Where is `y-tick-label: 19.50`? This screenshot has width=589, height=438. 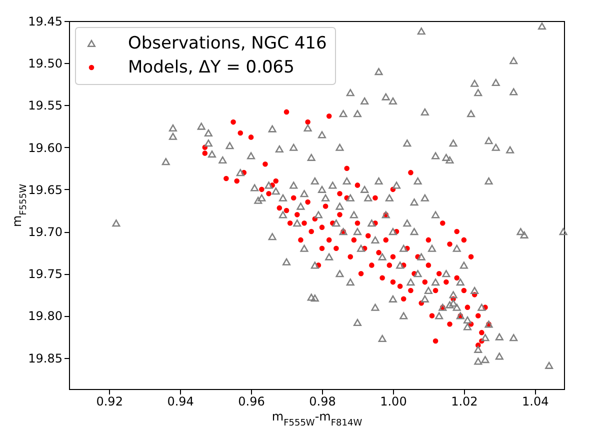
y-tick-label: 19.50 is located at coordinates (45, 63).